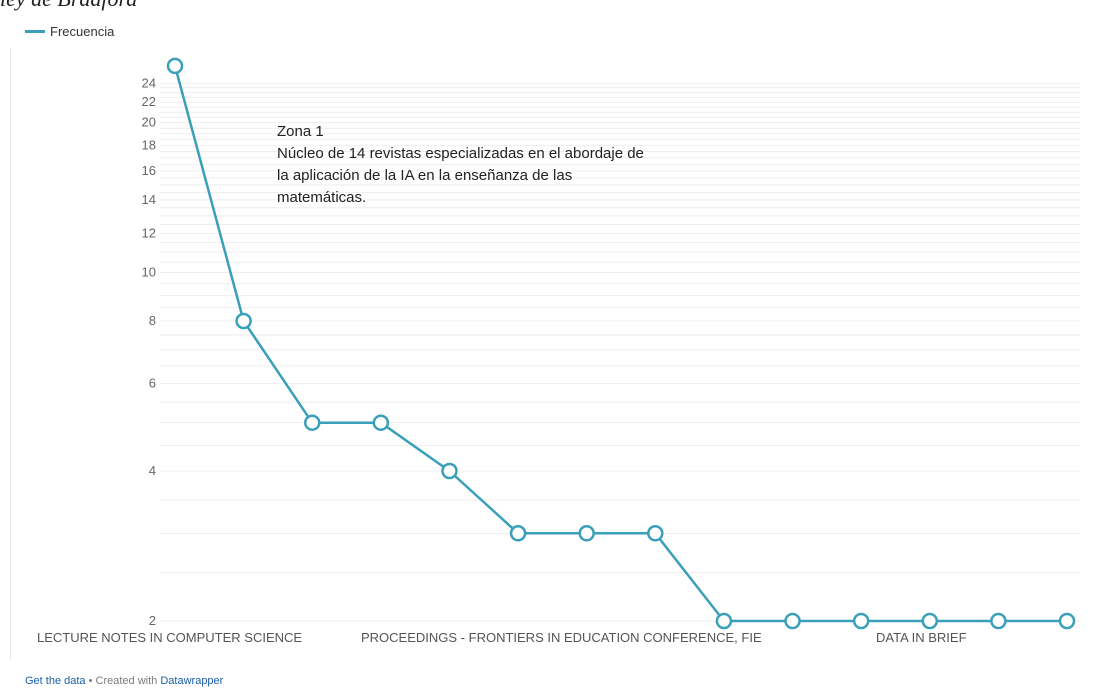 The image size is (1116, 695). I want to click on x-tick-label: LECTURE NOTES IN COMPUTER SCIENCE, so click(169, 637).